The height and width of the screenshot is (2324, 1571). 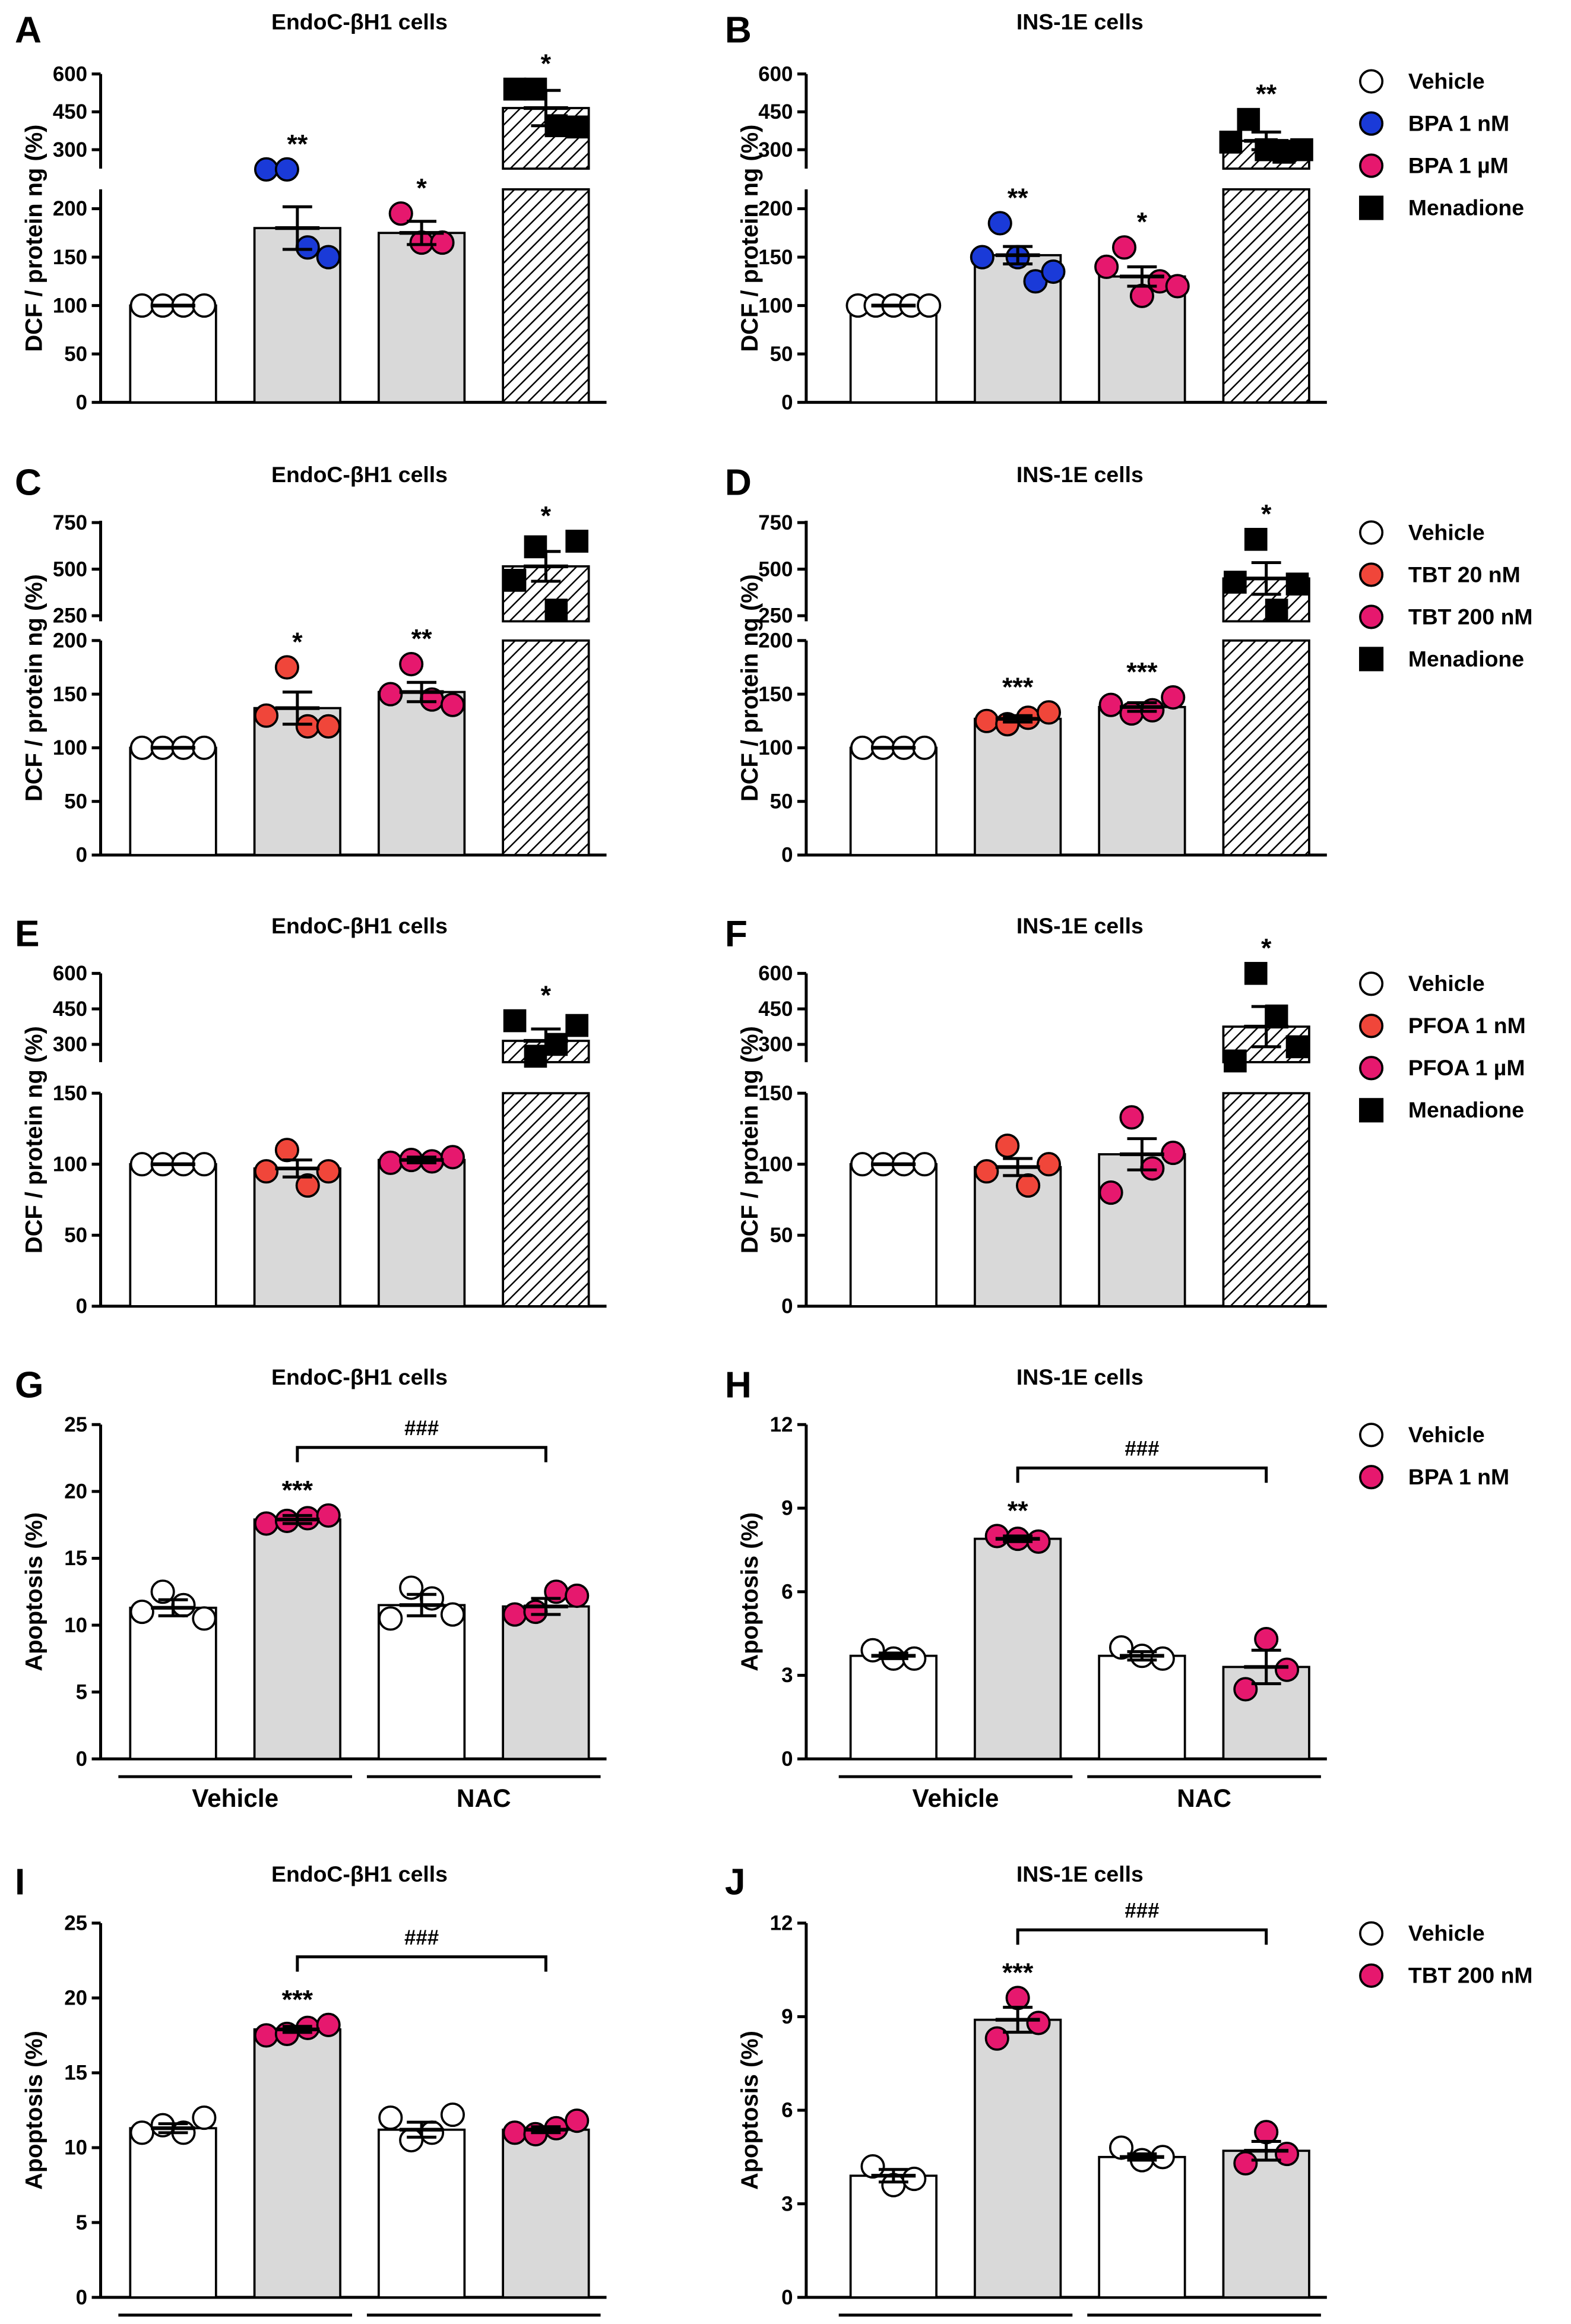 I want to click on legend-label: Menadione, so click(x=1466, y=658).